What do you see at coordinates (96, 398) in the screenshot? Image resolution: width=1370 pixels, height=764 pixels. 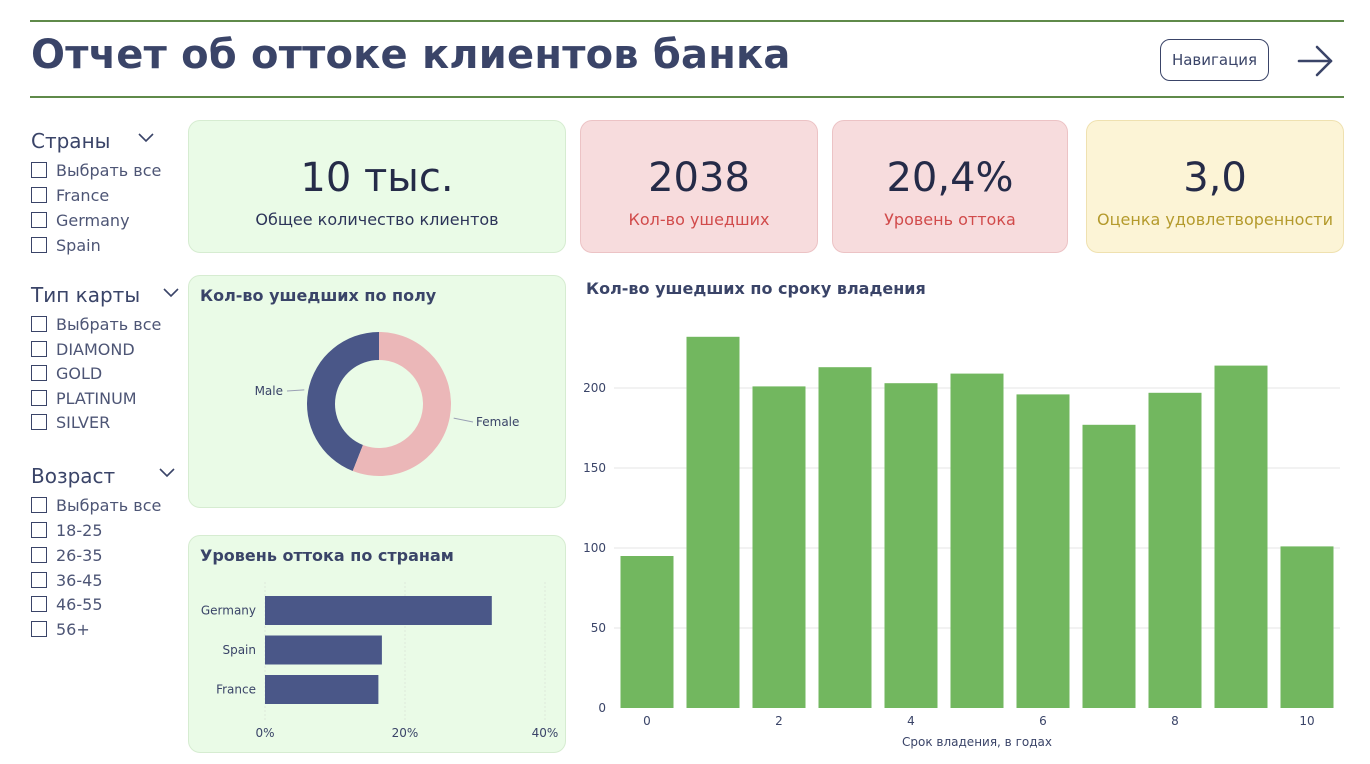 I see `option-label: PLATINUM` at bounding box center [96, 398].